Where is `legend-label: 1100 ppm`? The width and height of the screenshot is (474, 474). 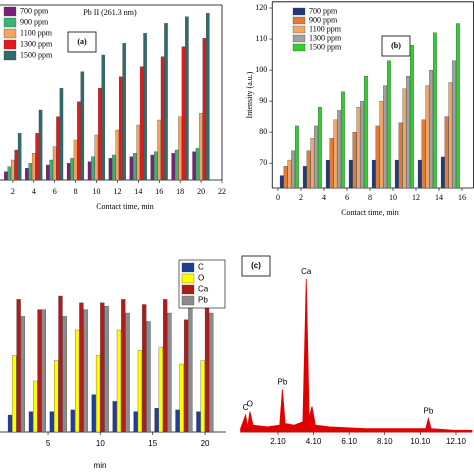 legend-label: 1100 ppm is located at coordinates (36, 32).